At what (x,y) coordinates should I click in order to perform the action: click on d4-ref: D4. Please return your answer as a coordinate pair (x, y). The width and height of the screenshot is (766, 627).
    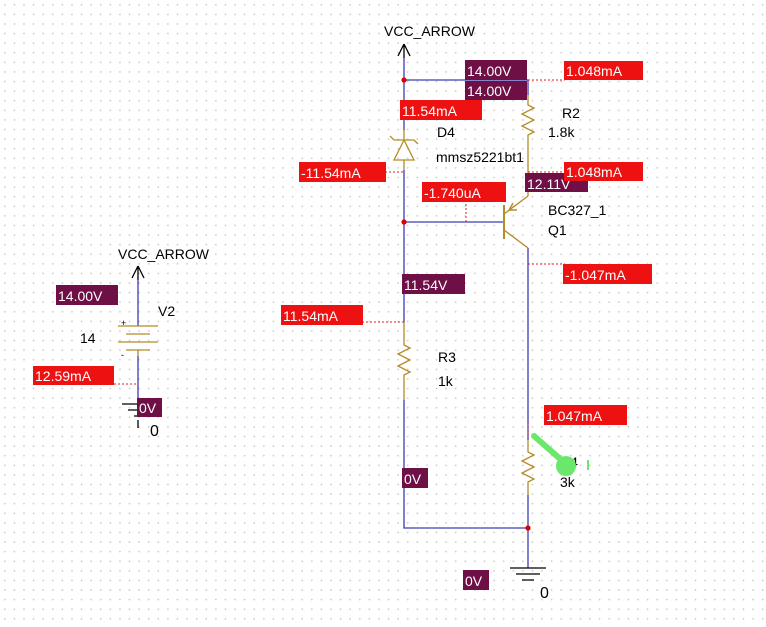
    Looking at the image, I should click on (446, 132).